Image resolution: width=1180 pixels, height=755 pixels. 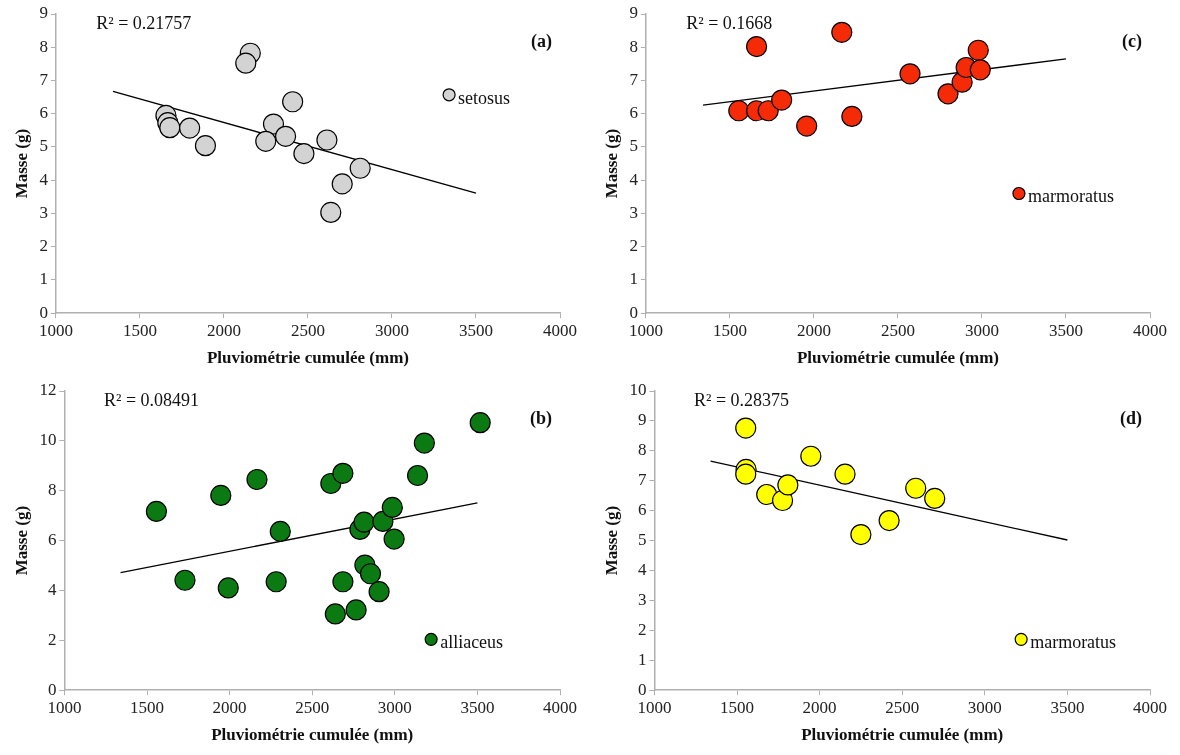 What do you see at coordinates (144, 22) in the screenshot?
I see `annotation: R² = 0.21757` at bounding box center [144, 22].